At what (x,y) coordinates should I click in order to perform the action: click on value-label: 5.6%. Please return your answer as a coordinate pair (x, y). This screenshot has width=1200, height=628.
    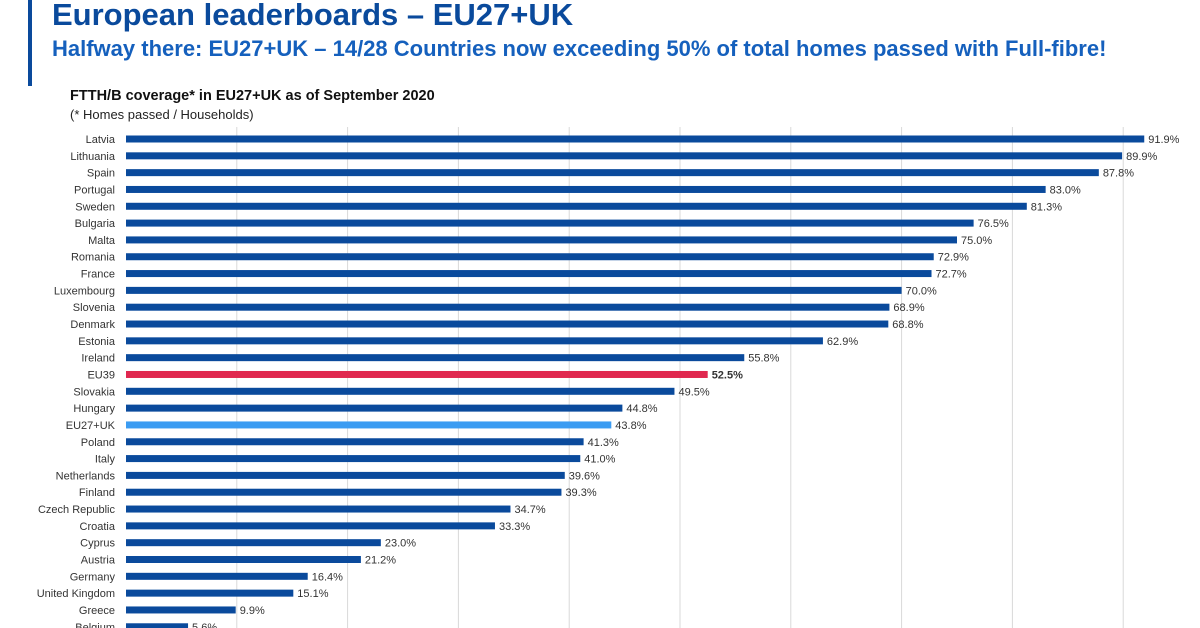
    Looking at the image, I should click on (204, 625).